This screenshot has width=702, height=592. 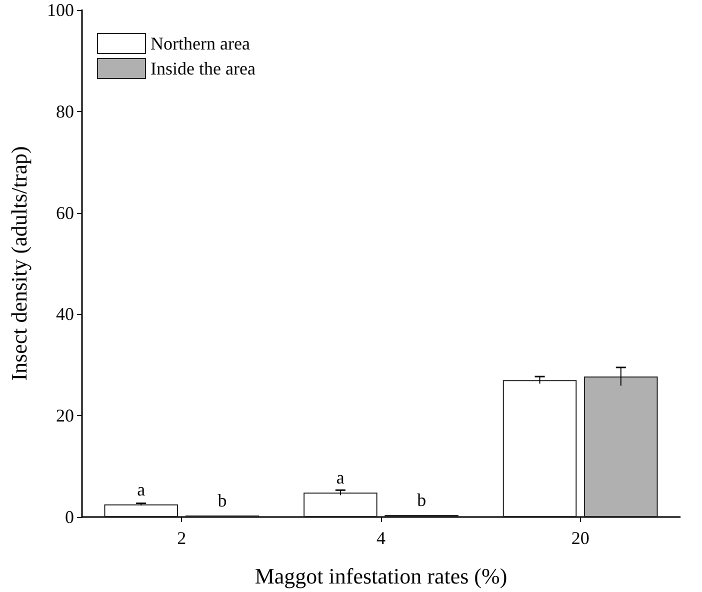 What do you see at coordinates (181, 538) in the screenshot?
I see `x-tick-label: 2` at bounding box center [181, 538].